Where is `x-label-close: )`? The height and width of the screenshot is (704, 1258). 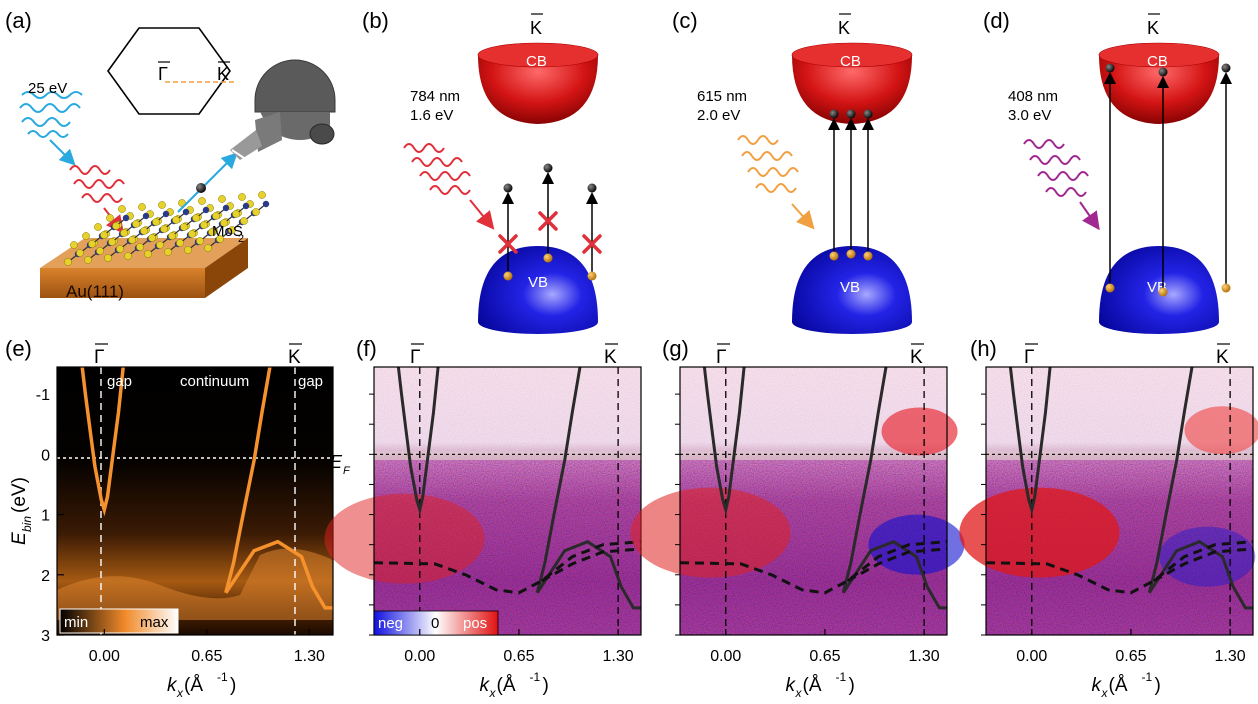 x-label-close: ) is located at coordinates (852, 685).